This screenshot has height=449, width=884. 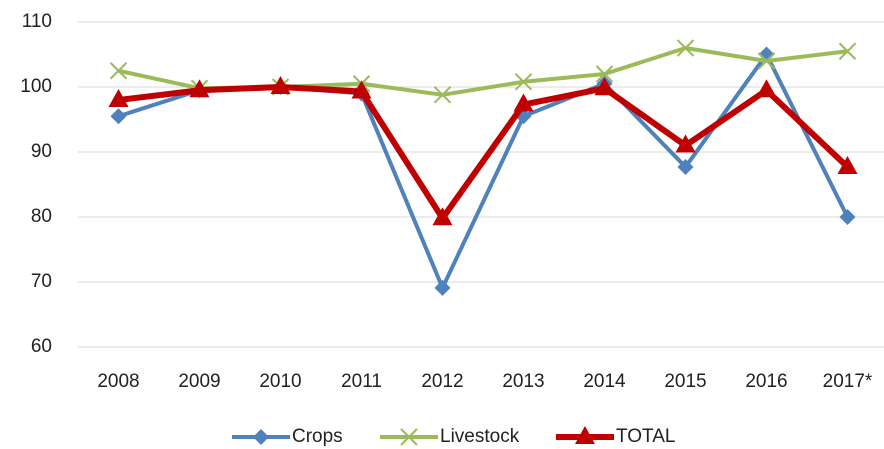 What do you see at coordinates (41, 151) in the screenshot?
I see `y-tick-label: 90` at bounding box center [41, 151].